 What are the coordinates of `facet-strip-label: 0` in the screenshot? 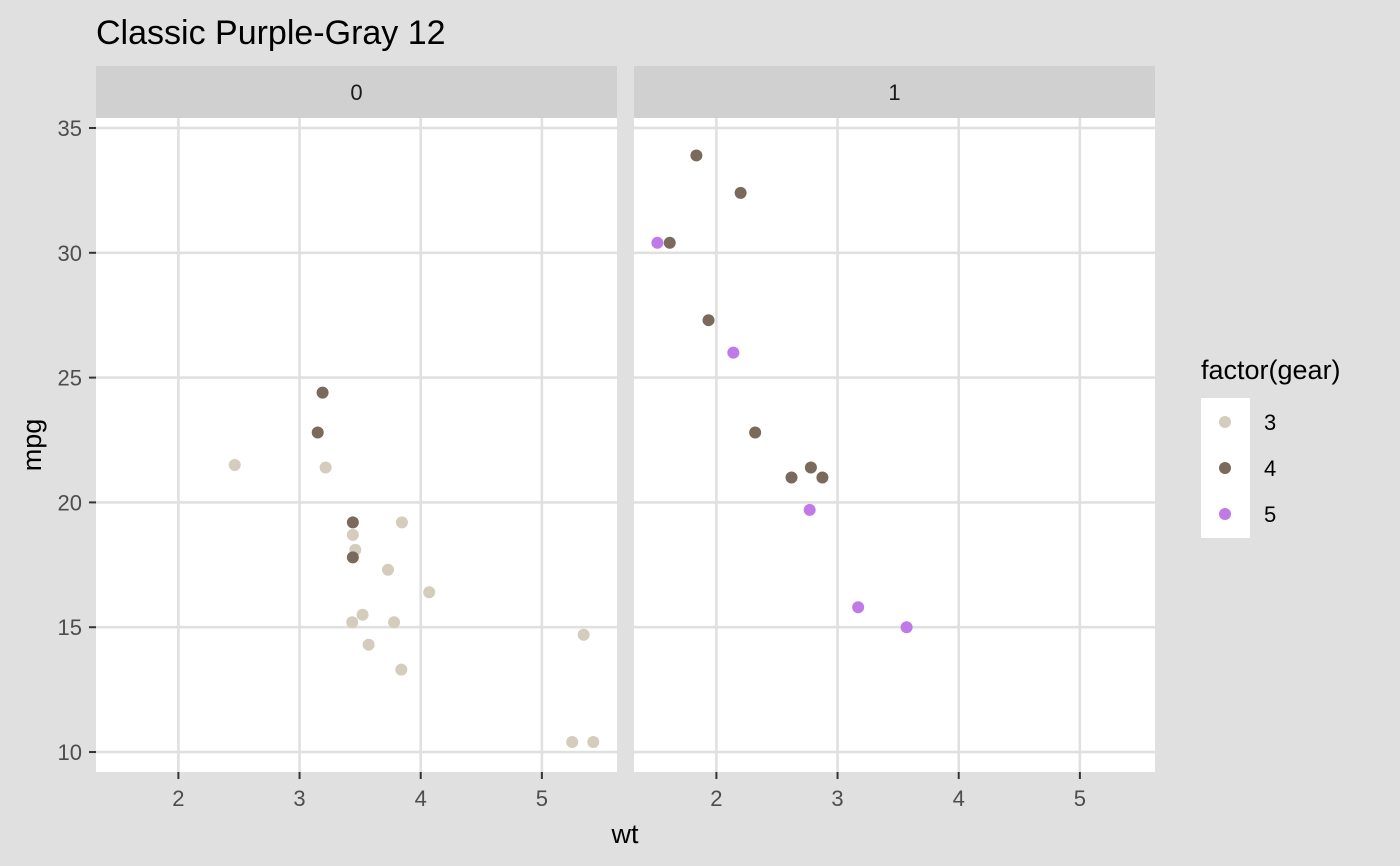 It's located at (356, 92).